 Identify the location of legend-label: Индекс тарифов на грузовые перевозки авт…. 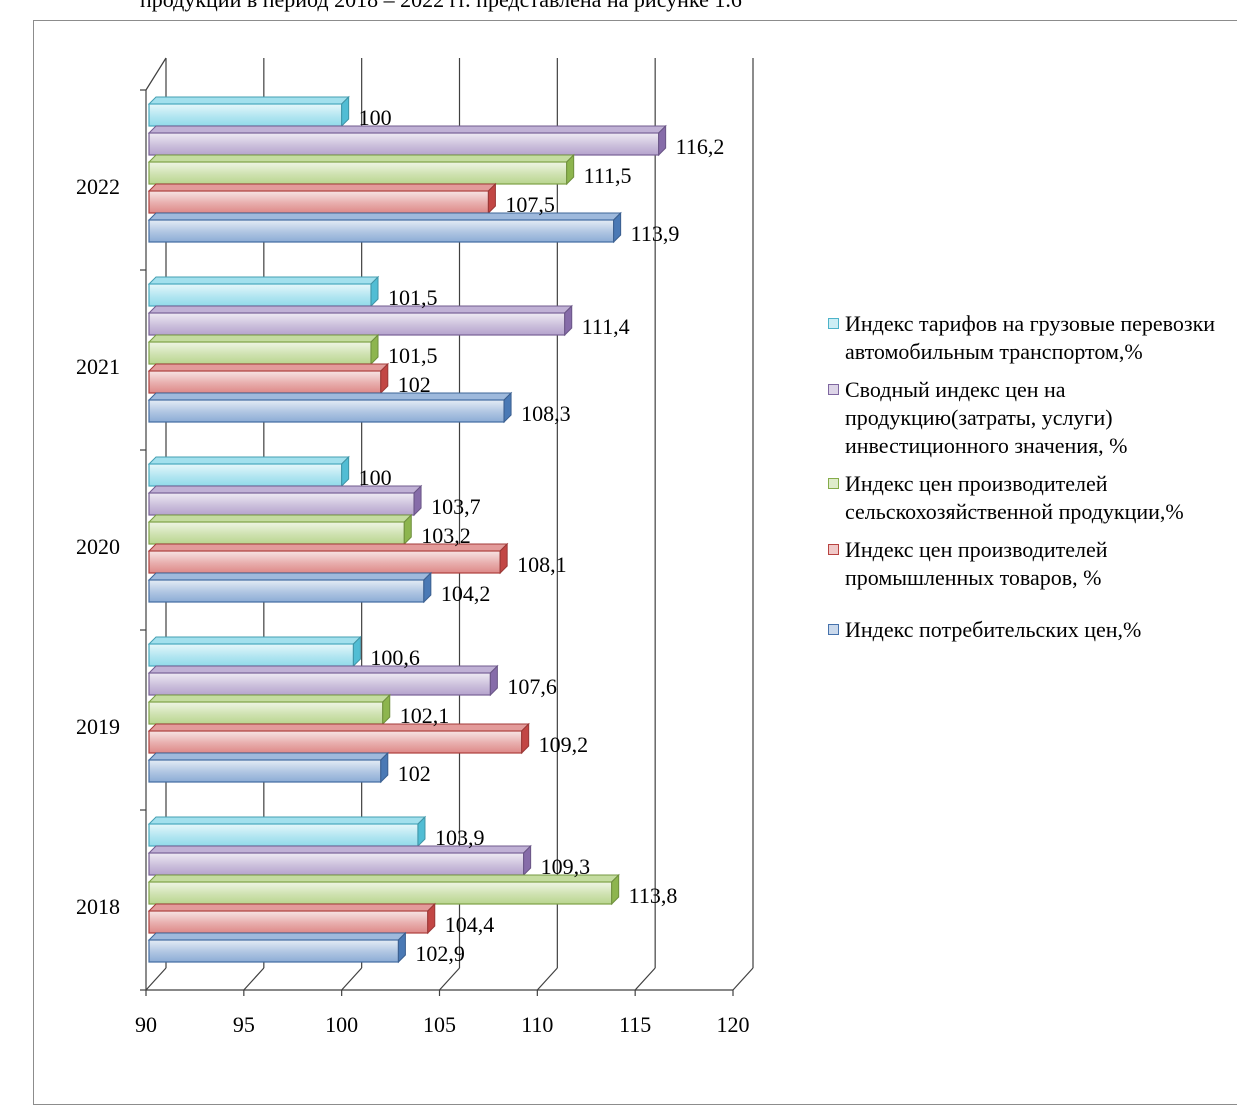
(1030, 337).